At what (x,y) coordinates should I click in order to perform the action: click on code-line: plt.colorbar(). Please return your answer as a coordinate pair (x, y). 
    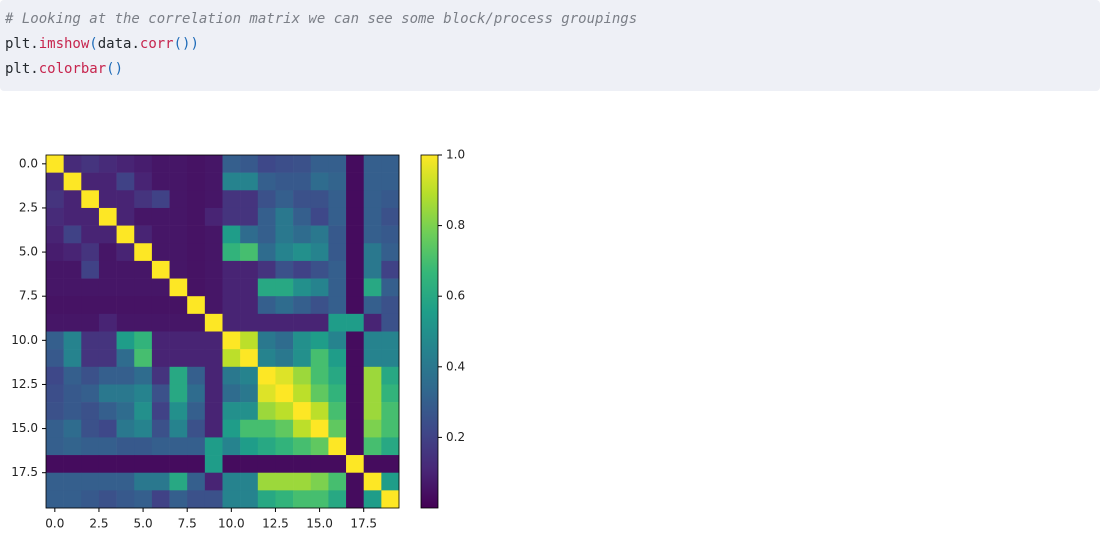
    Looking at the image, I should click on (552, 69).